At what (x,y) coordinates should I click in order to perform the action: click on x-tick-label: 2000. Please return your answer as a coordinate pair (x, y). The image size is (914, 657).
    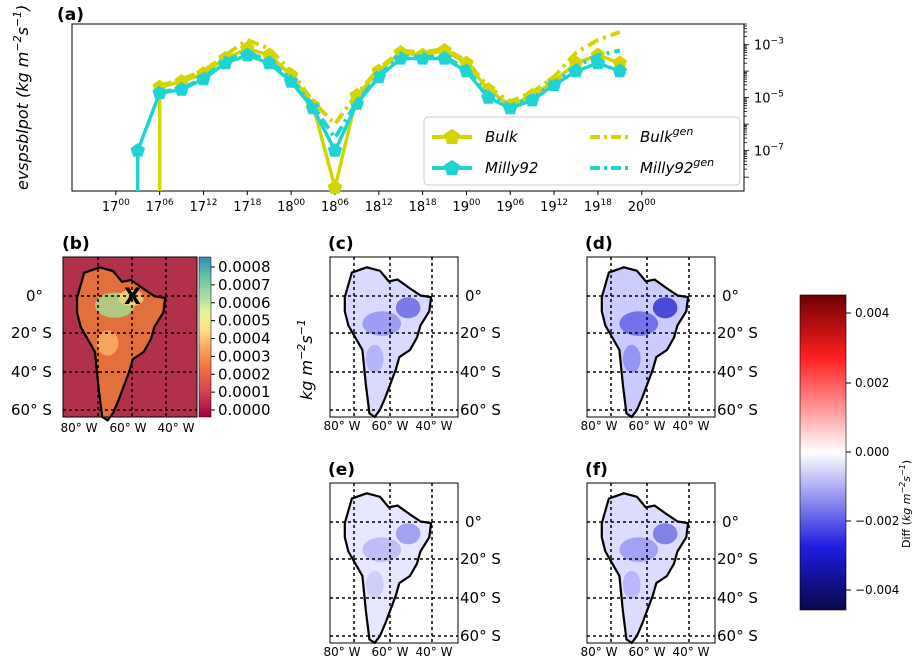
    Looking at the image, I should click on (642, 206).